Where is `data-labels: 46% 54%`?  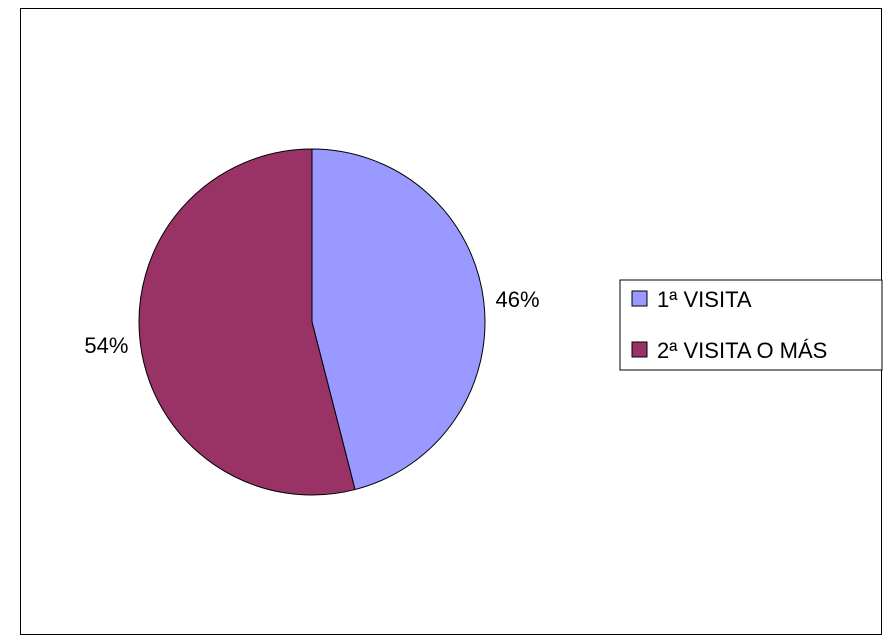
data-labels: 46% 54% is located at coordinates (311, 322).